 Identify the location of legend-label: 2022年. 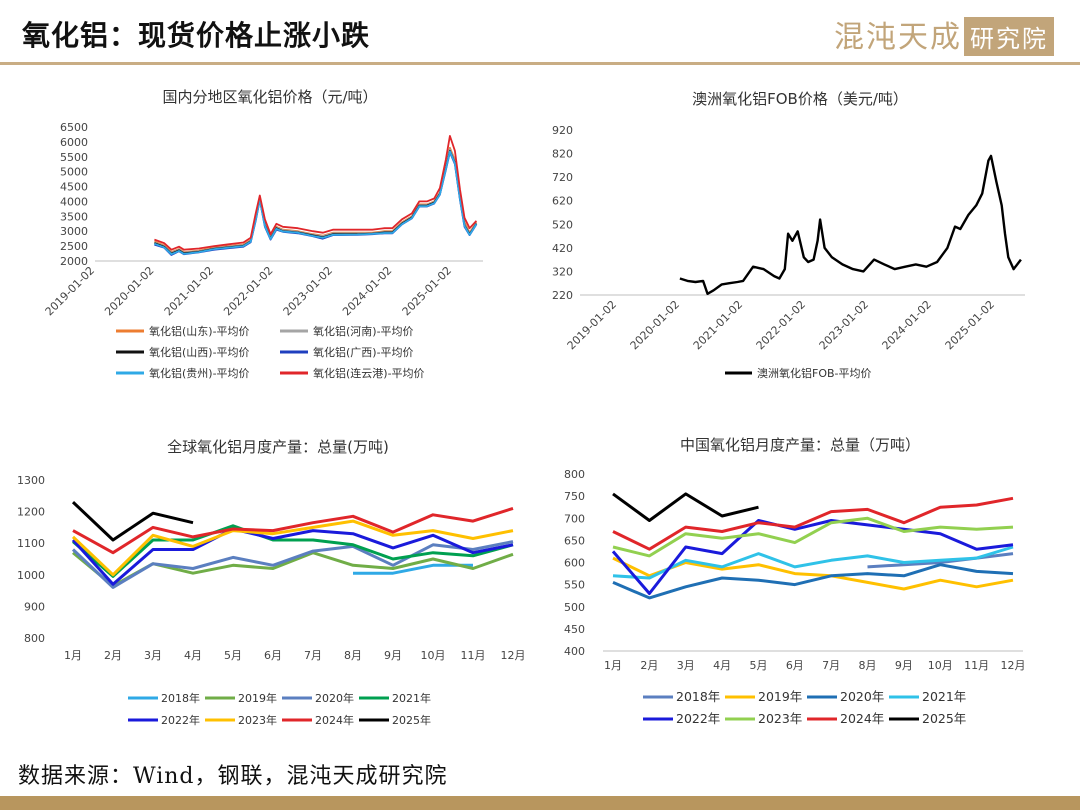
(180, 720).